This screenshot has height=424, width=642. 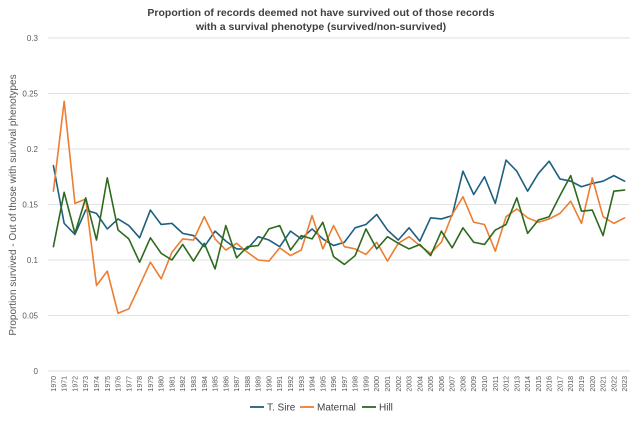 I want to click on y-tick-label: 0.05, so click(x=30, y=316).